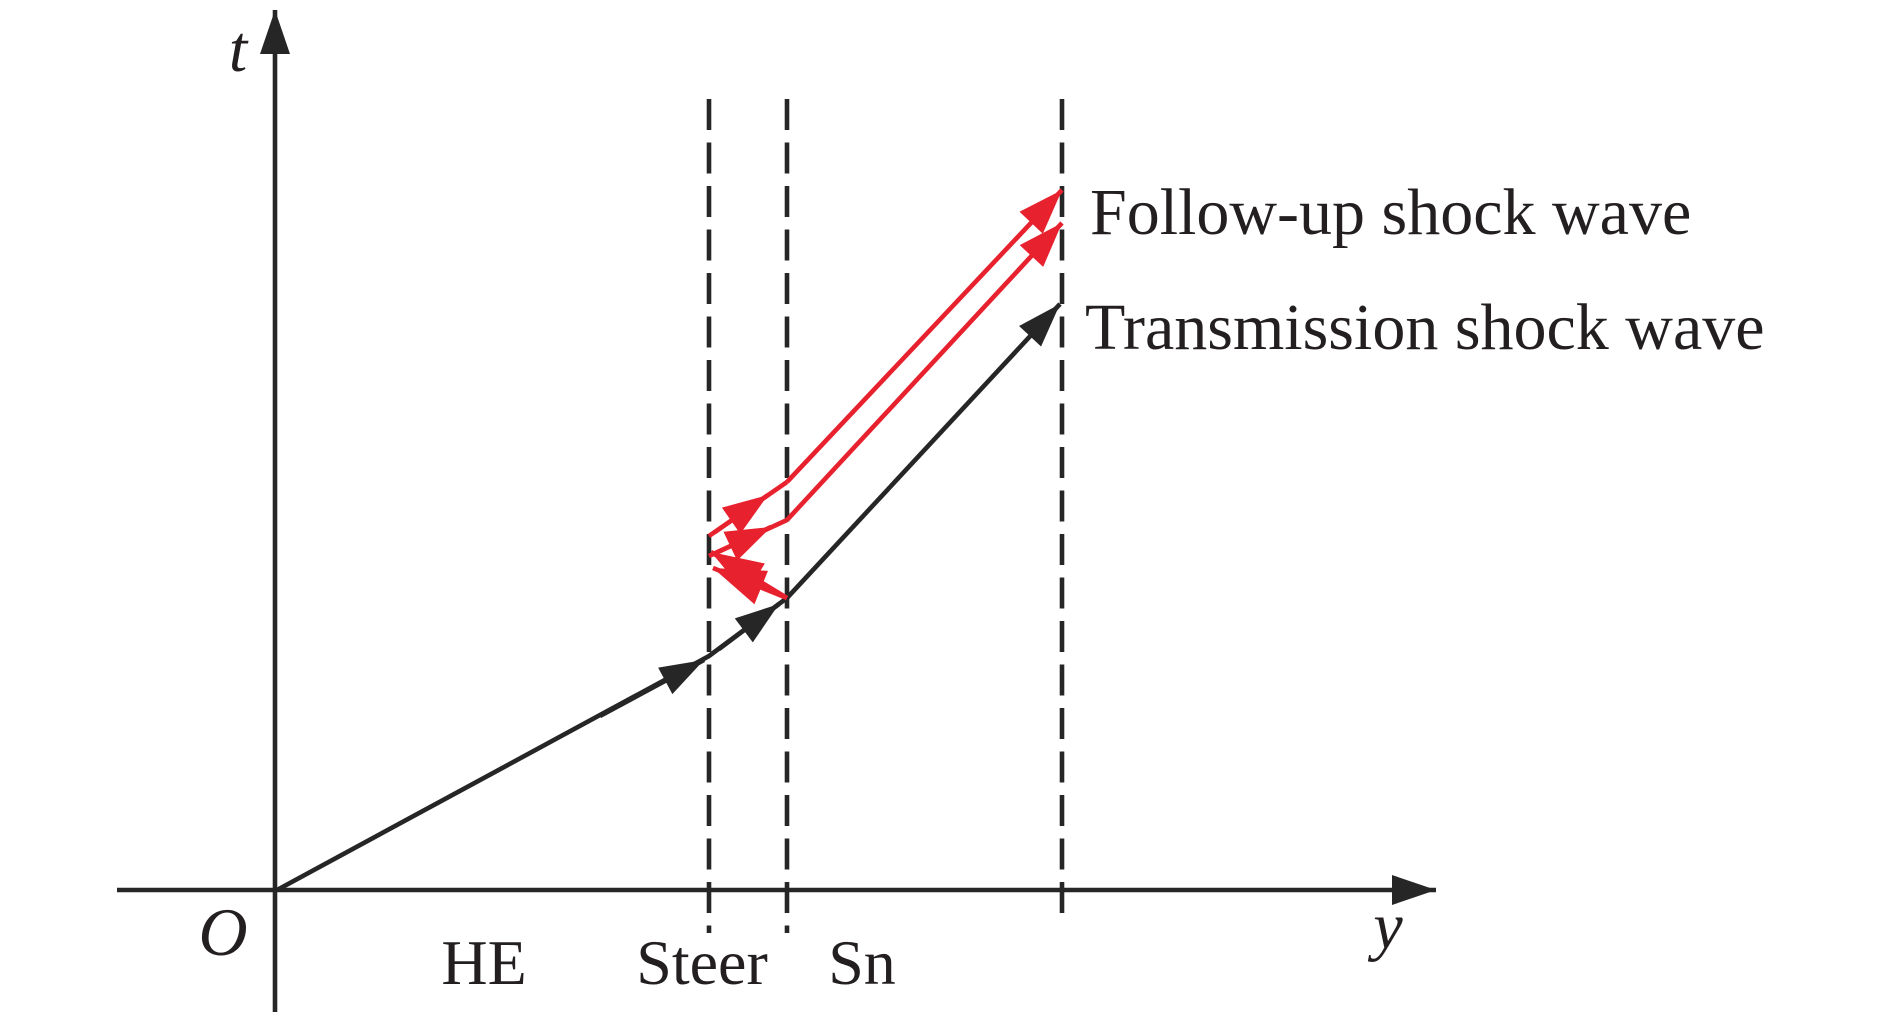 Image resolution: width=1890 pixels, height=1018 pixels. I want to click on reflected-and-followup-waves, so click(885, 396).